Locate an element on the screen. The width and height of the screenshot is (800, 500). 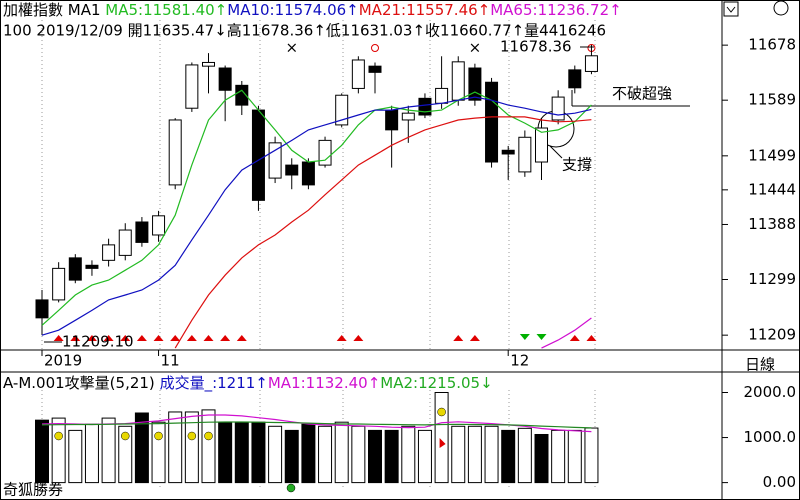
y-tick-label: 11299 is located at coordinates (772, 279).